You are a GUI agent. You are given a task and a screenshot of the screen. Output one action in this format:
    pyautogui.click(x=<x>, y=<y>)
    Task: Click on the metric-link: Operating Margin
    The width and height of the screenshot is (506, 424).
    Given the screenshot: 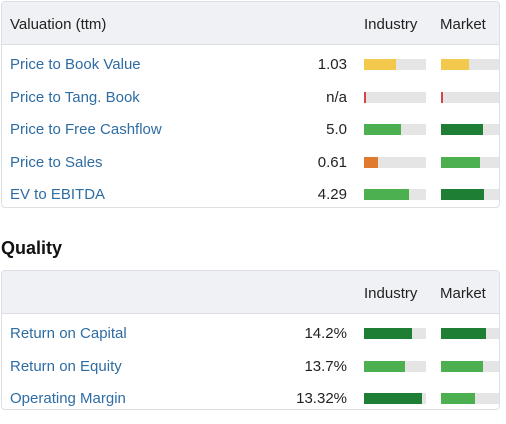 What is the action you would take?
    pyautogui.click(x=68, y=398)
    